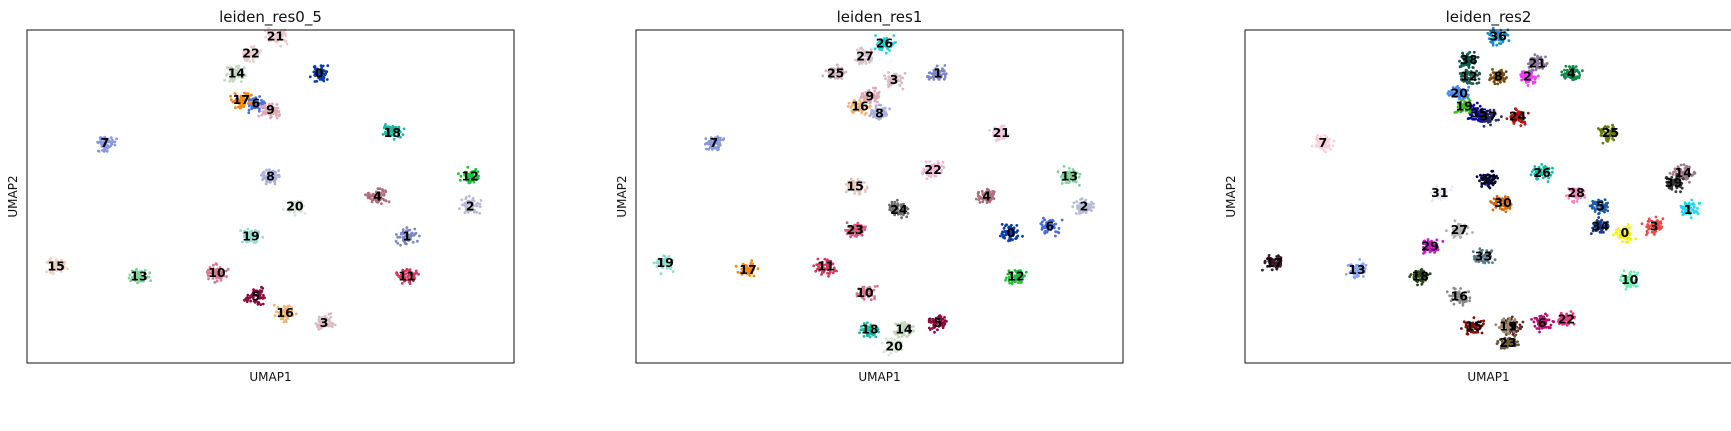 The image size is (1731, 431). I want to click on cluster-label-36: 36, so click(1498, 36).